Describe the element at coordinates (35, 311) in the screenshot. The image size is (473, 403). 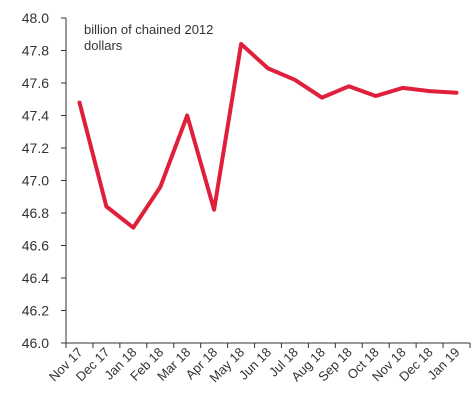
I see `y-tick-label: 46.2` at that location.